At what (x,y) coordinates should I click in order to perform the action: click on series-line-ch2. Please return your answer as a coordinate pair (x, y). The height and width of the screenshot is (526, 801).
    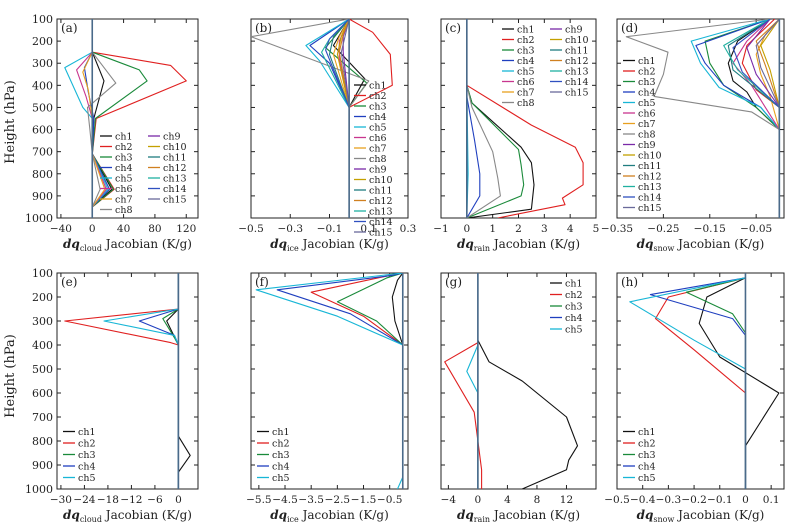
    Looking at the image, I should click on (463, 415).